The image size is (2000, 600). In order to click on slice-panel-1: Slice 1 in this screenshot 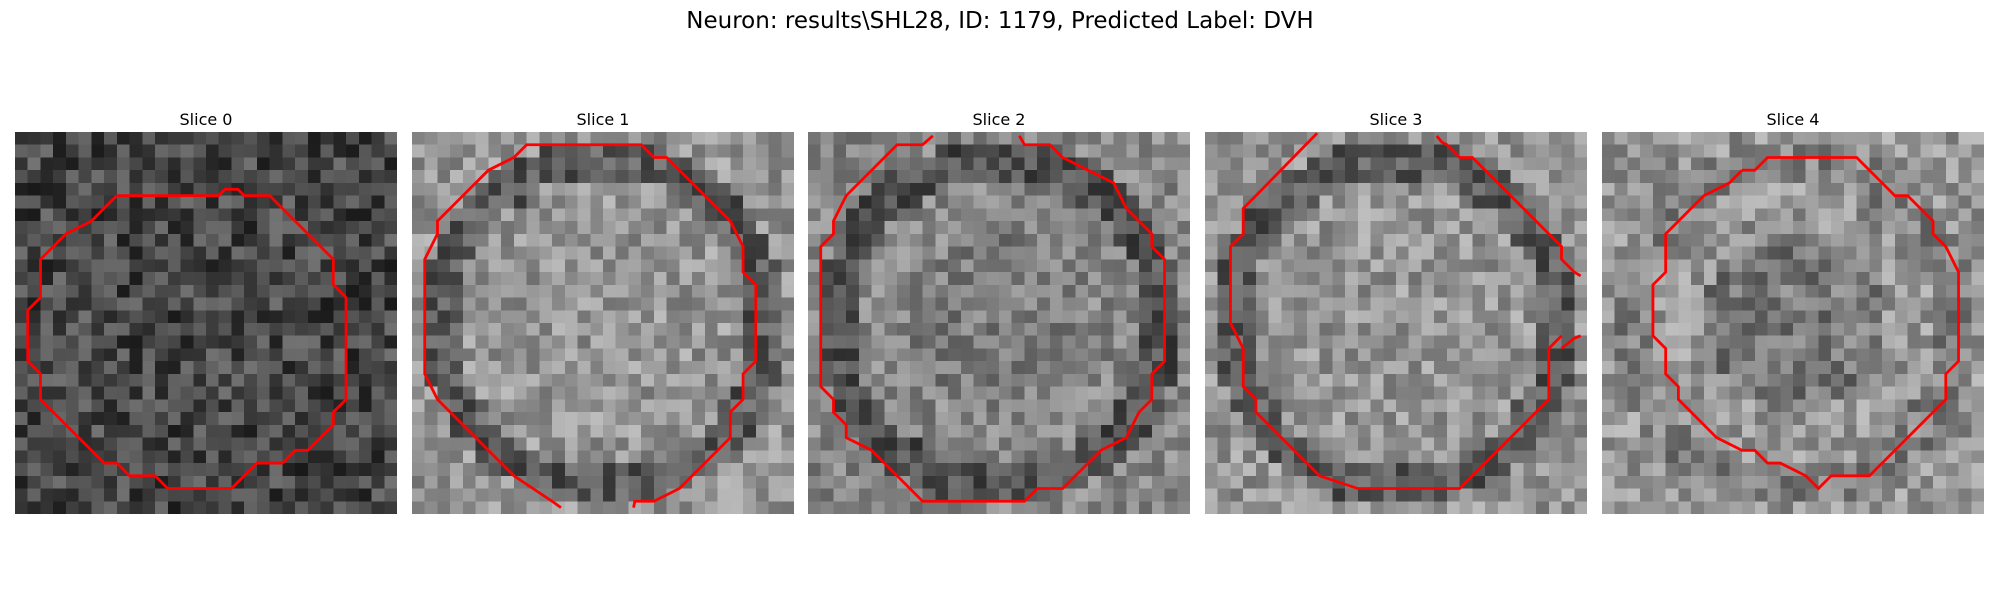, I will do `click(603, 311)`.